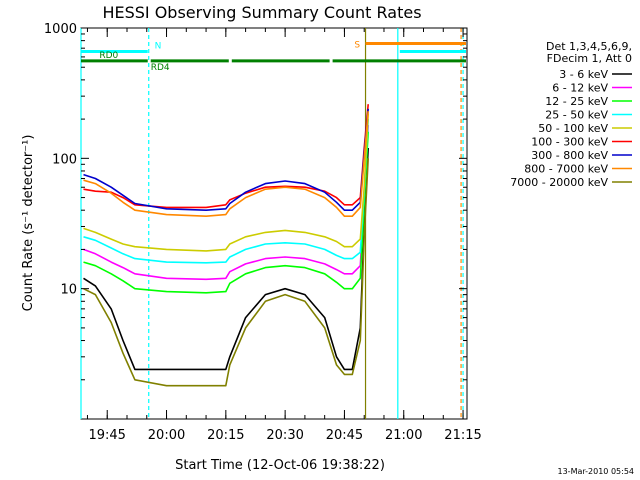 Image resolution: width=640 pixels, height=480 pixels. Describe the element at coordinates (284, 435) in the screenshot. I see `x-tick-label-3: 20:30` at that location.